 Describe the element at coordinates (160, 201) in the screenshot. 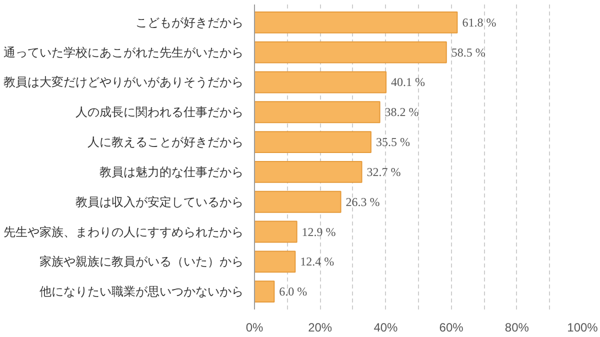

I see `y-tick-label: 教員は収入が安定しているから` at that location.